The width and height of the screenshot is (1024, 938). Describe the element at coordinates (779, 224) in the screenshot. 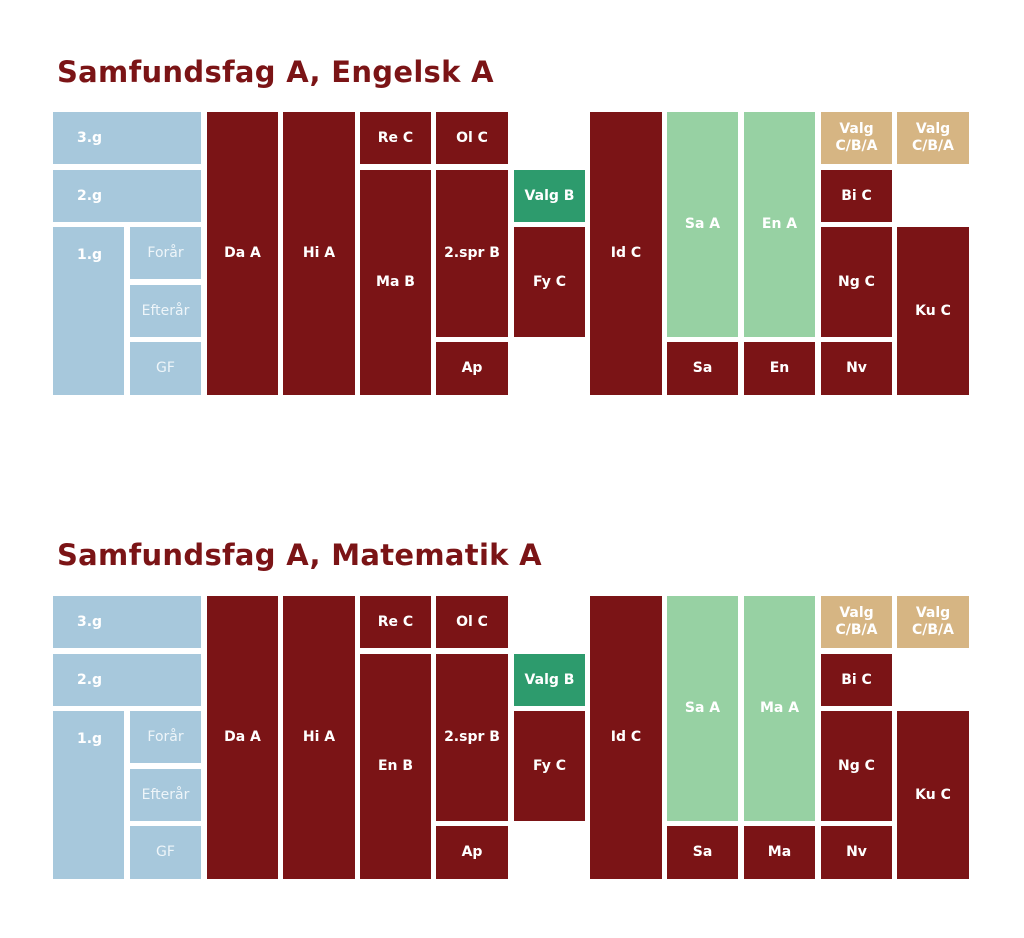

I see `study-subject-block-2: En A` at that location.